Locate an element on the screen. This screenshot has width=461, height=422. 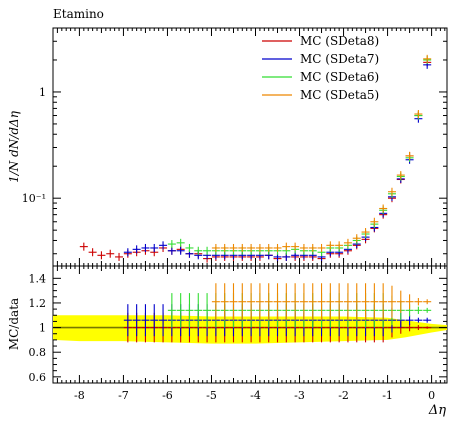
chart-title: Etamino is located at coordinates (78, 14).